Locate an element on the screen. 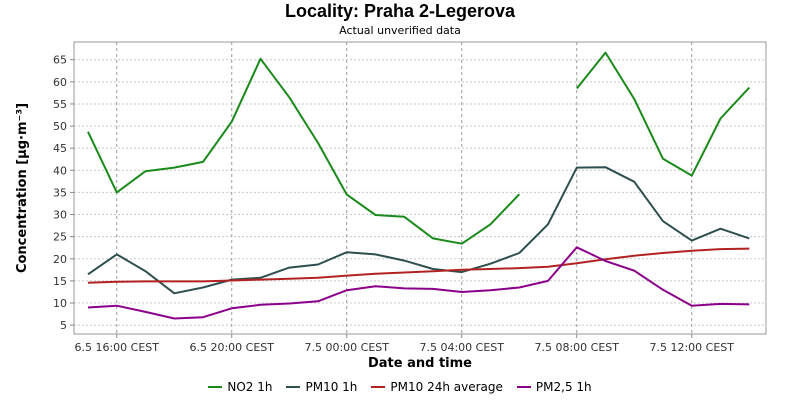 This screenshot has height=400, width=800. legend-item: NO2 1h is located at coordinates (240, 387).